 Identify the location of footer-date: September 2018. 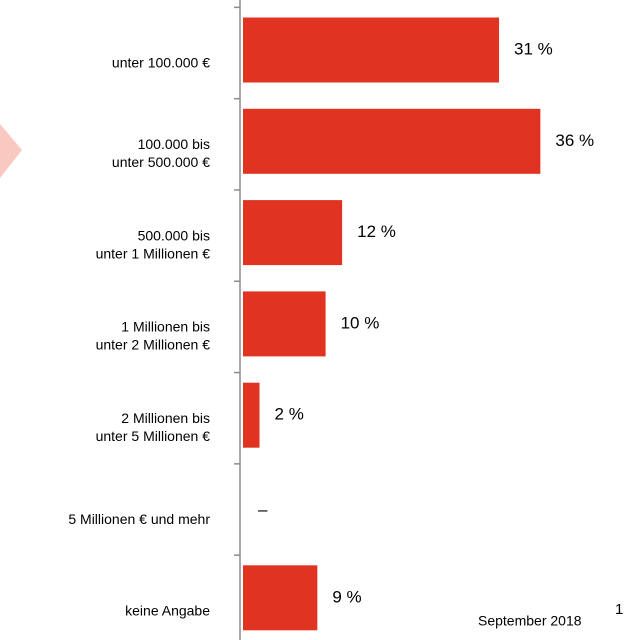
(530, 621).